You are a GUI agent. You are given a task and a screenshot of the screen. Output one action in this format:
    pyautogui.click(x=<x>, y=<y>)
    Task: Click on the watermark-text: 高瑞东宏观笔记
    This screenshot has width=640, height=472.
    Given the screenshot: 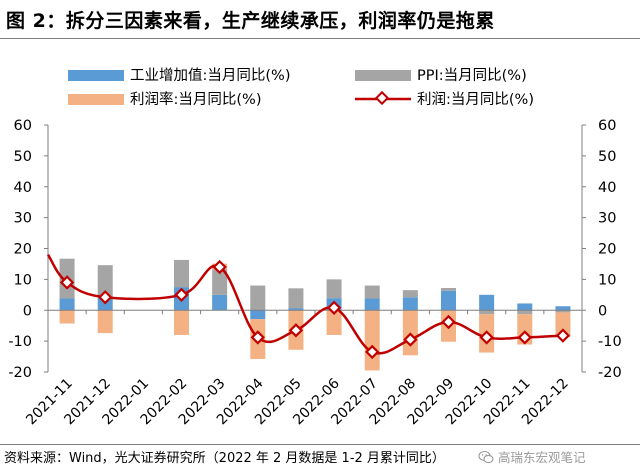 What is the action you would take?
    pyautogui.click(x=542, y=457)
    